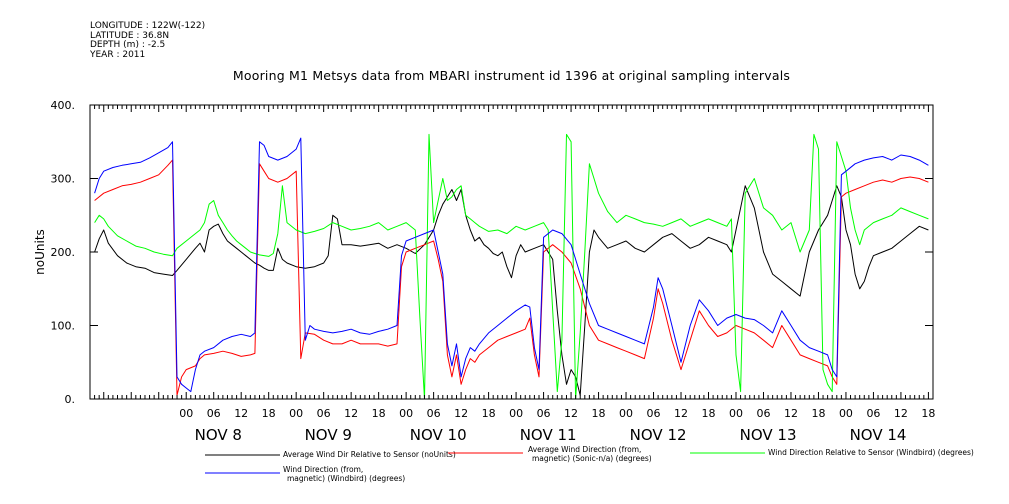 The width and height of the screenshot is (1009, 504). What do you see at coordinates (63, 252) in the screenshot?
I see `y-tick-label: 200.` at bounding box center [63, 252].